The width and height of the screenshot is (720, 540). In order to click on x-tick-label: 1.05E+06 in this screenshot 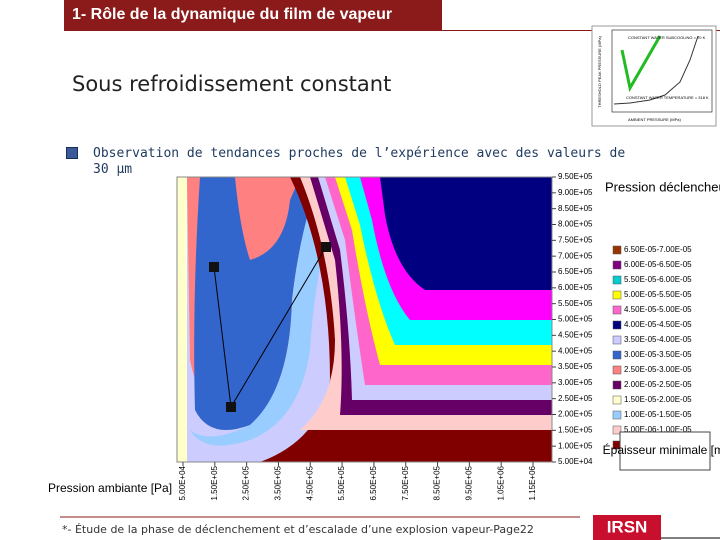, I will do `click(500, 482)`.